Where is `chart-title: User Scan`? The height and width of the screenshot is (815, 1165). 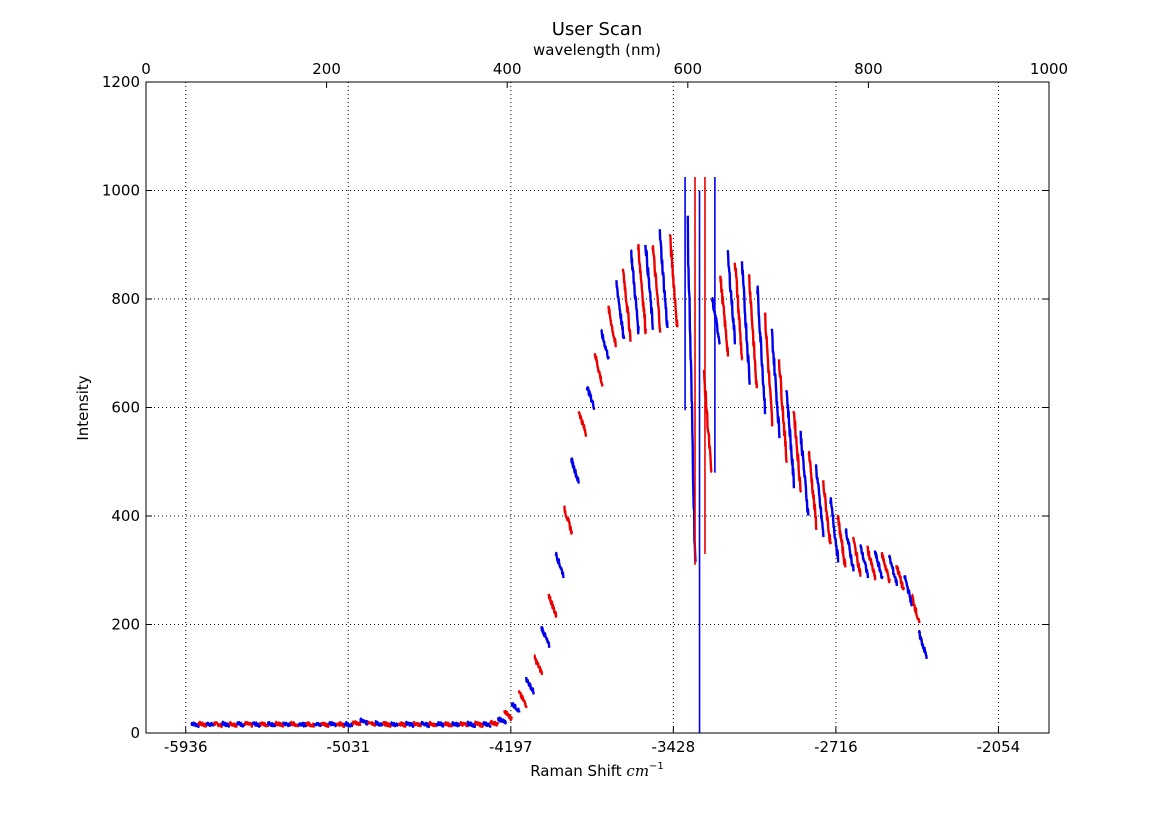 chart-title: User Scan is located at coordinates (597, 29).